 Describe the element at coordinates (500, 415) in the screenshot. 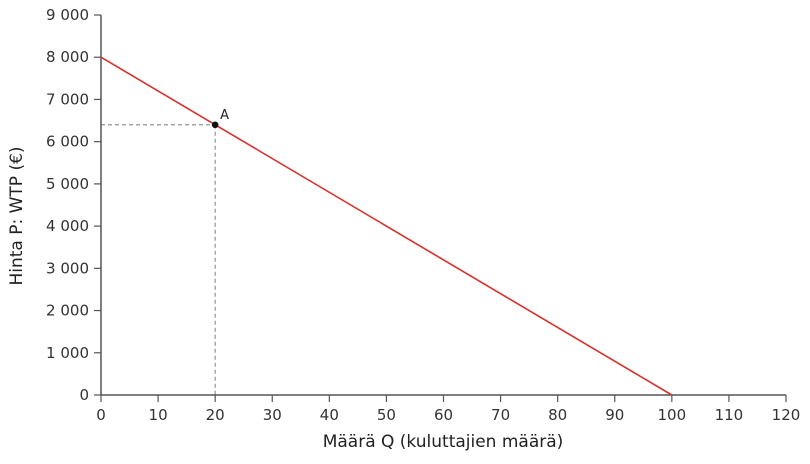

I see `x-tick-label: 70` at that location.